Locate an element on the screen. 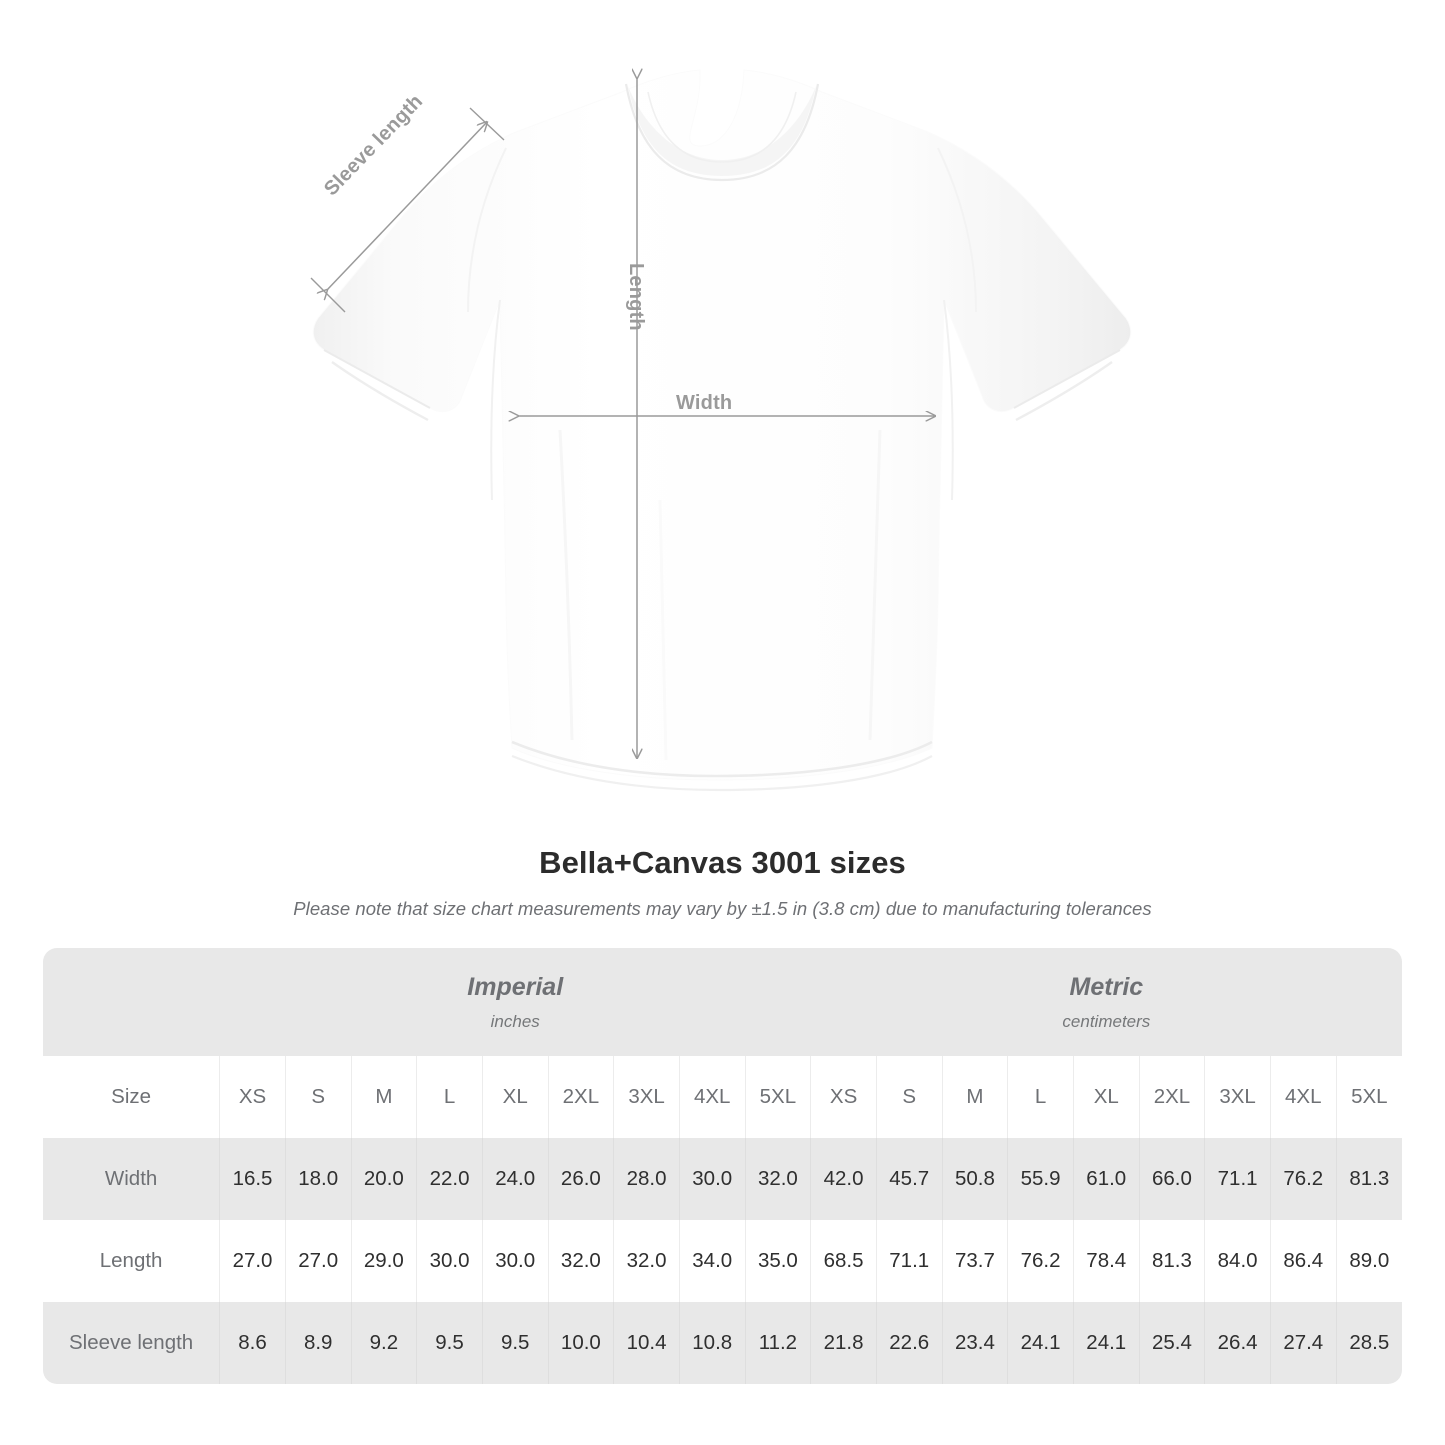 The width and height of the screenshot is (1445, 1445). unit-group-name: Metric is located at coordinates (1106, 987).